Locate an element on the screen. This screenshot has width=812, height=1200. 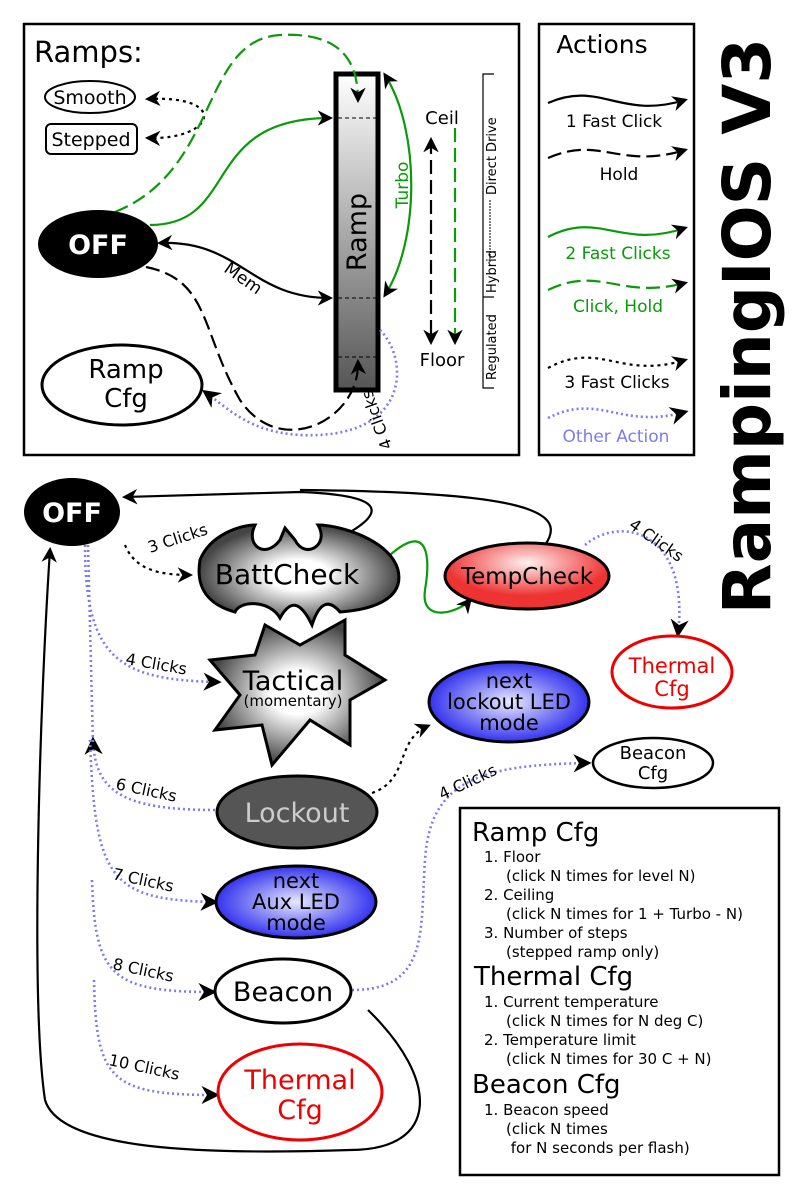
diagram-title: RampingIOS V3 is located at coordinates (747, 326).